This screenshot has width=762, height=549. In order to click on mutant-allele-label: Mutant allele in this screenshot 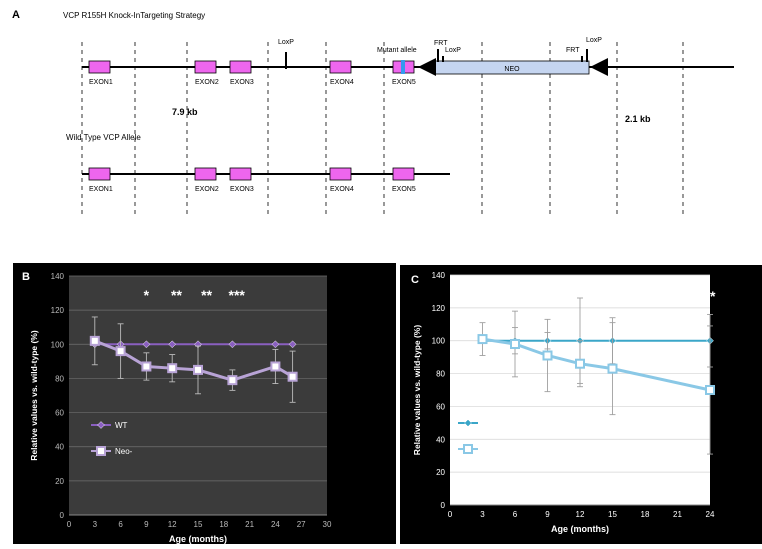, I will do `click(397, 50)`.